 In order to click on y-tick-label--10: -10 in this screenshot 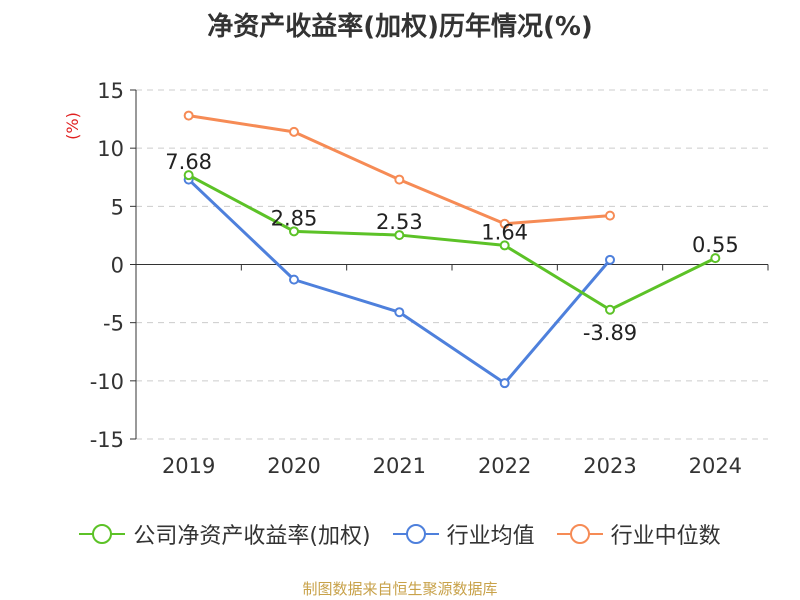, I will do `click(107, 382)`.